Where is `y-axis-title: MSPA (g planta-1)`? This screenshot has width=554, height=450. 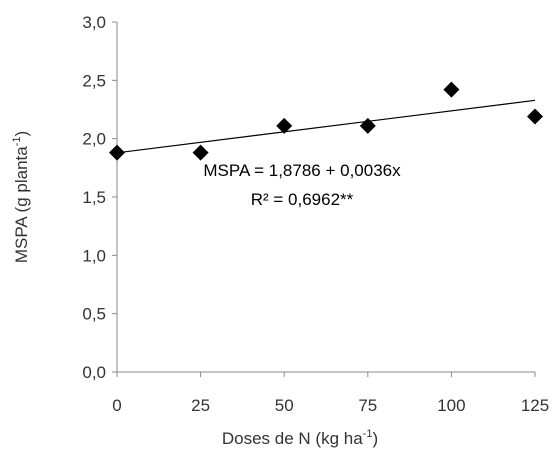 y-axis-title: MSPA (g planta-1) is located at coordinates (21, 197).